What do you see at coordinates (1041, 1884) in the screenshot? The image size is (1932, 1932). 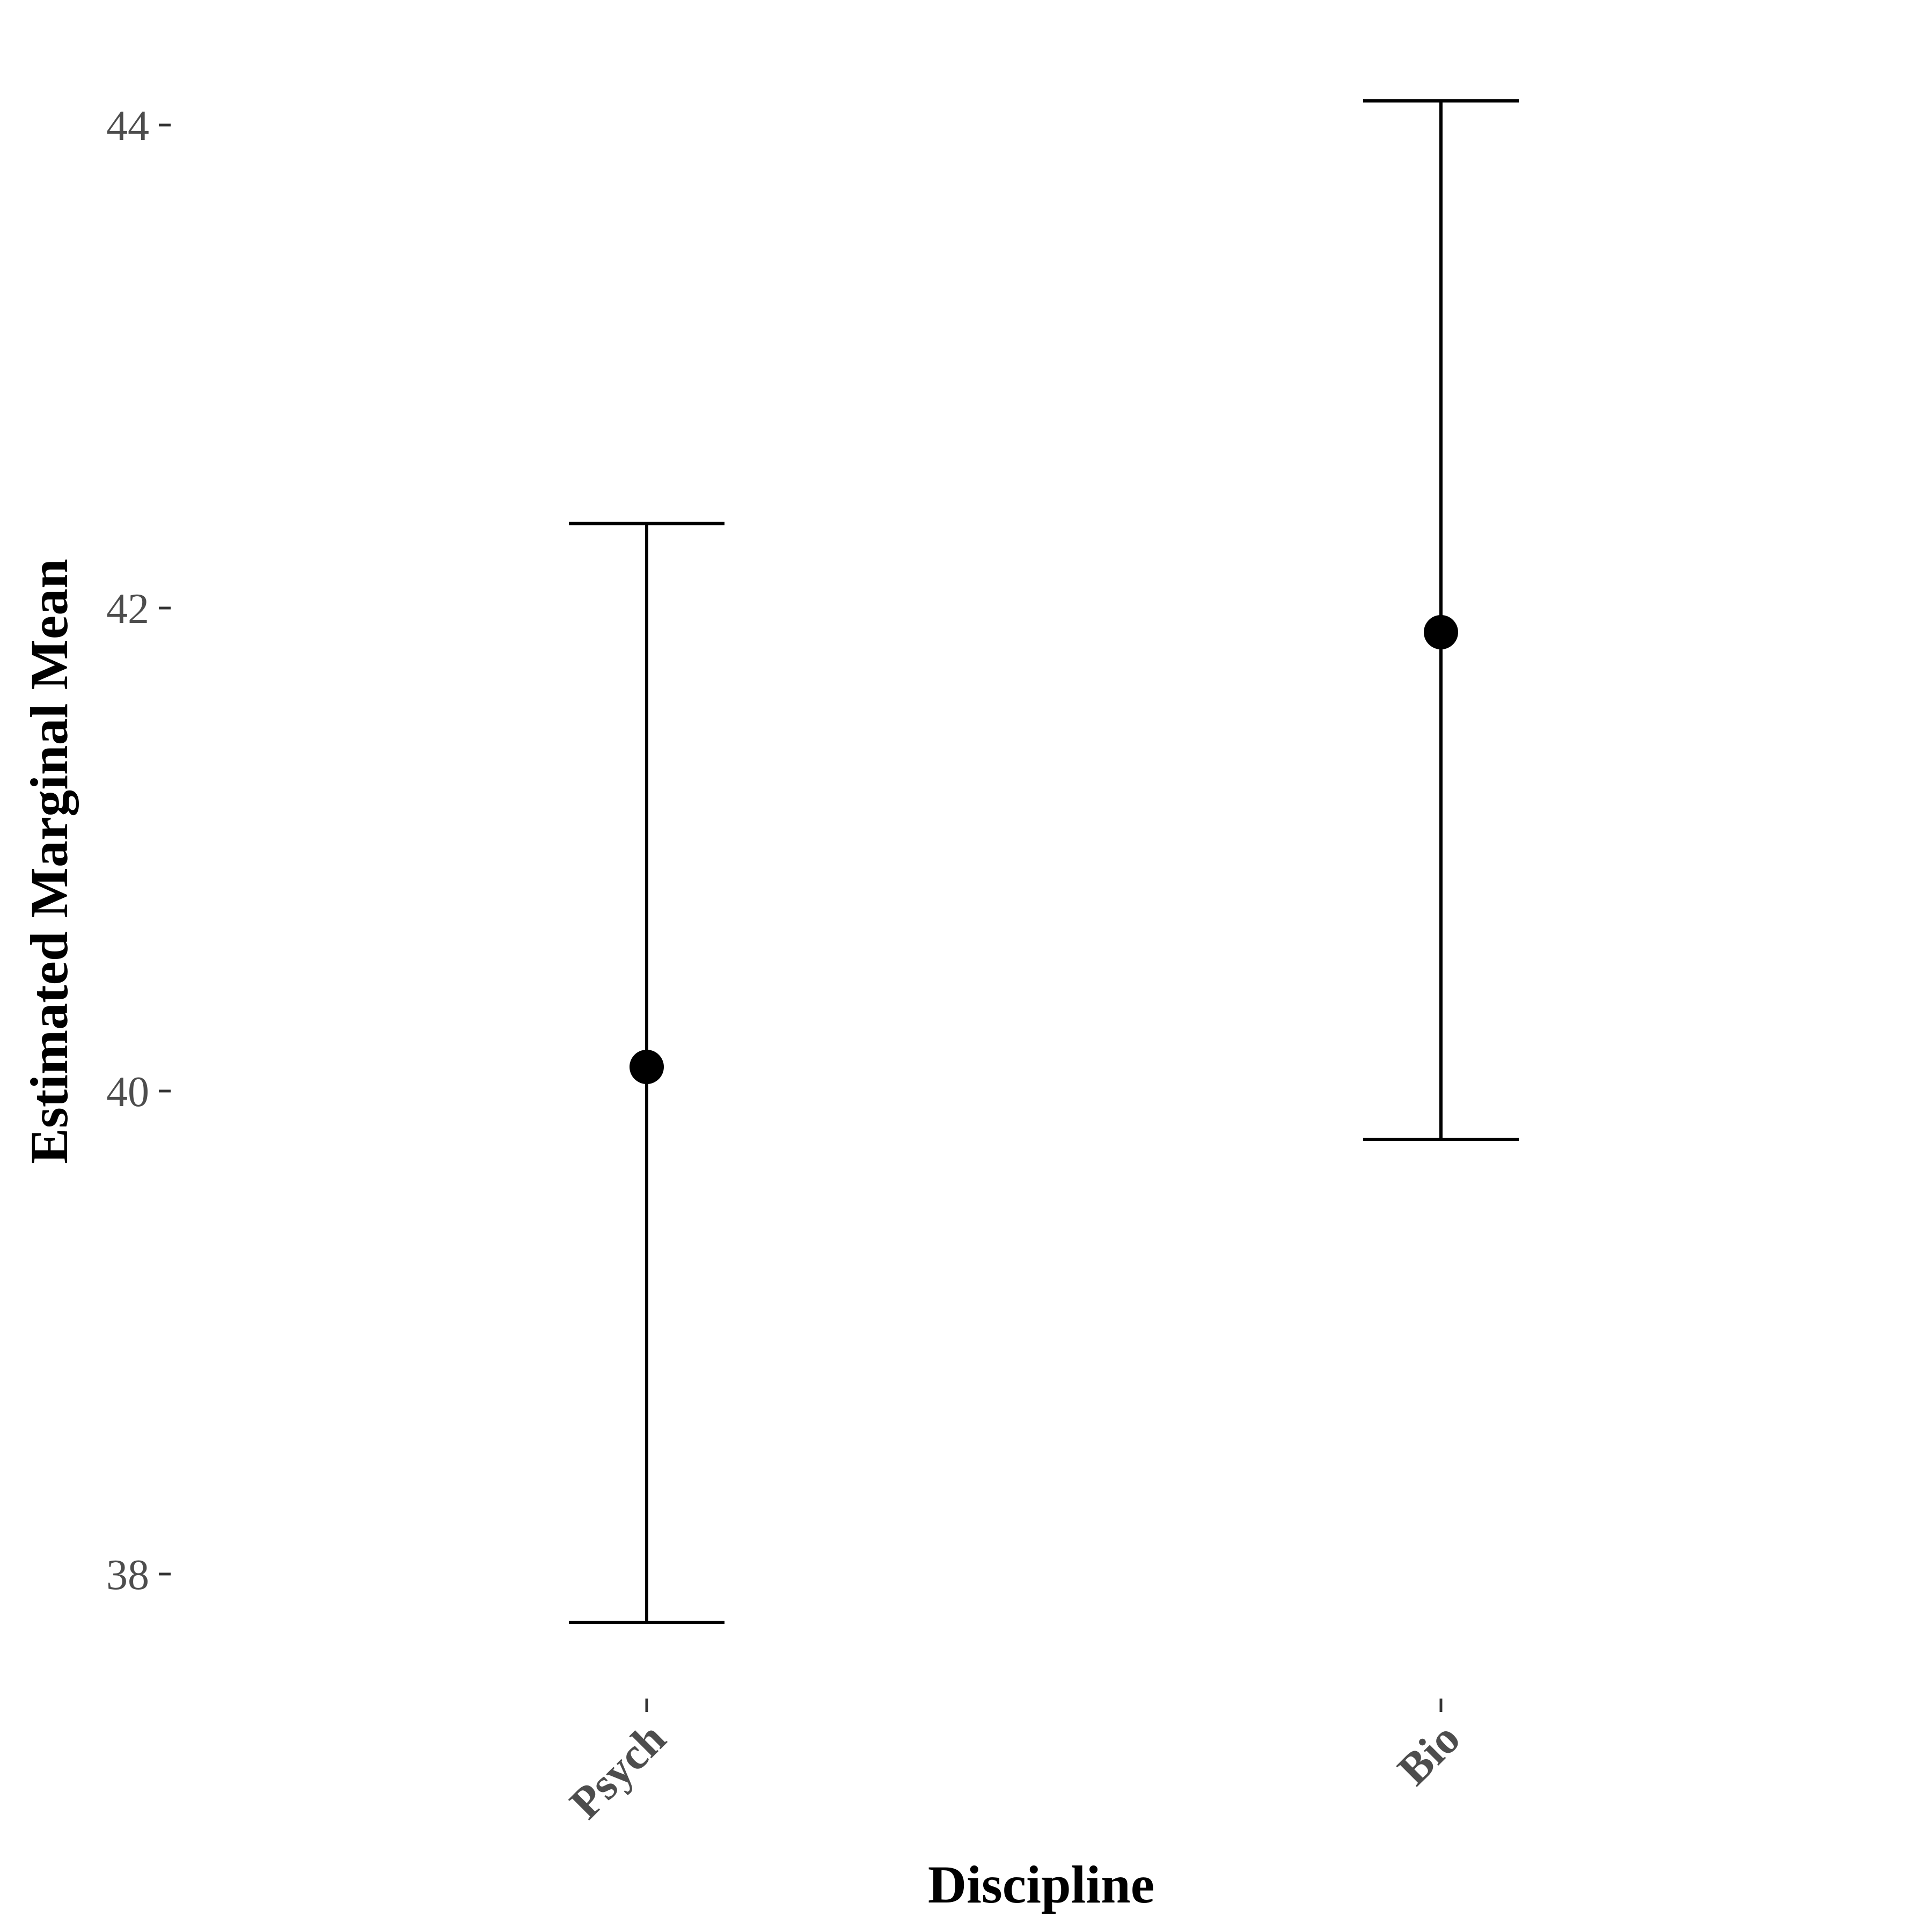 I see `x-axis-title: Discipline` at bounding box center [1041, 1884].